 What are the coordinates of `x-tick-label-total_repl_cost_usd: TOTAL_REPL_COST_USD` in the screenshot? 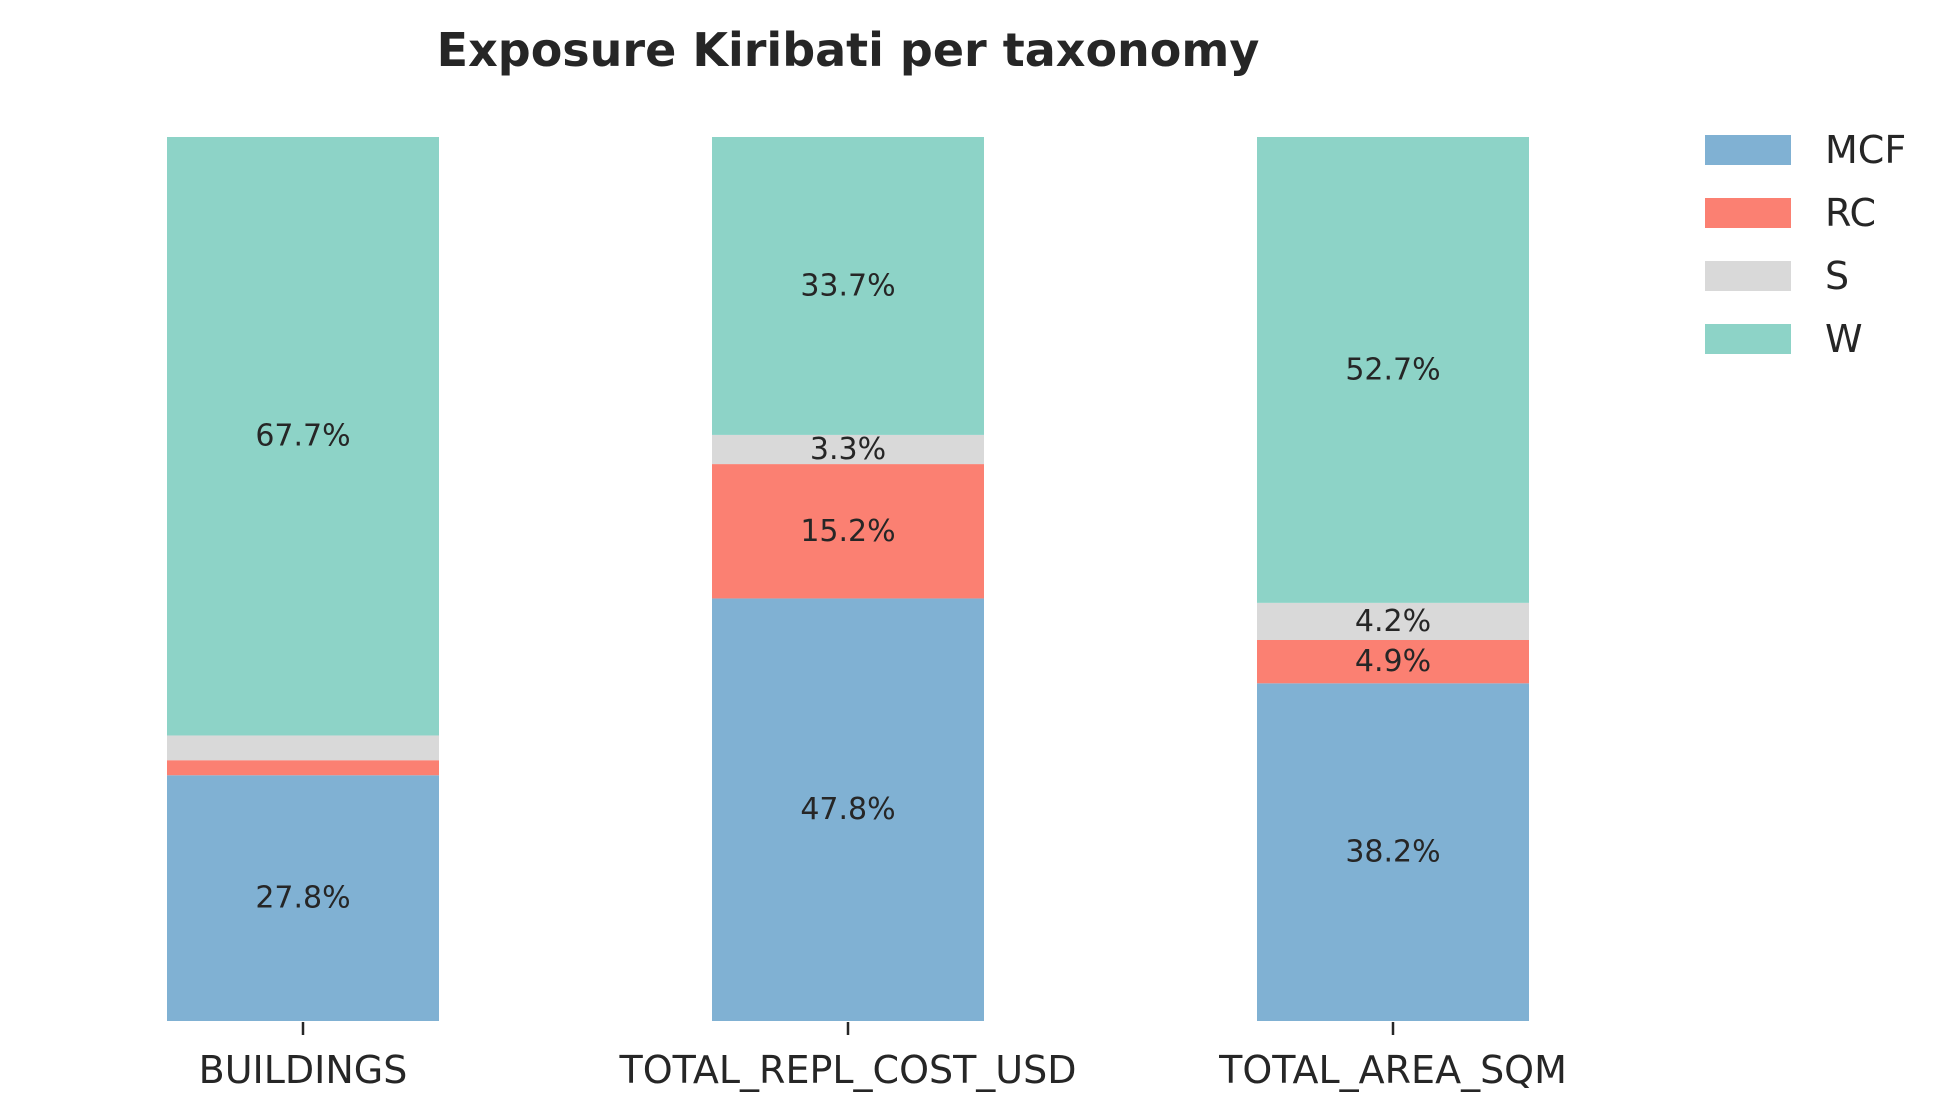 It's located at (847, 1070).